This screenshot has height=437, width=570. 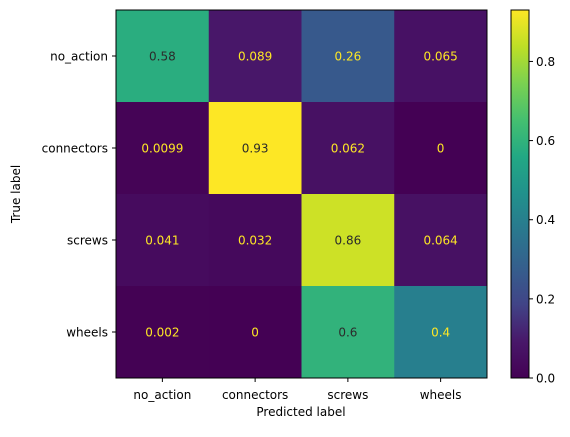 What do you see at coordinates (545, 299) in the screenshot?
I see `colorbar-tick-label: 0.2` at bounding box center [545, 299].